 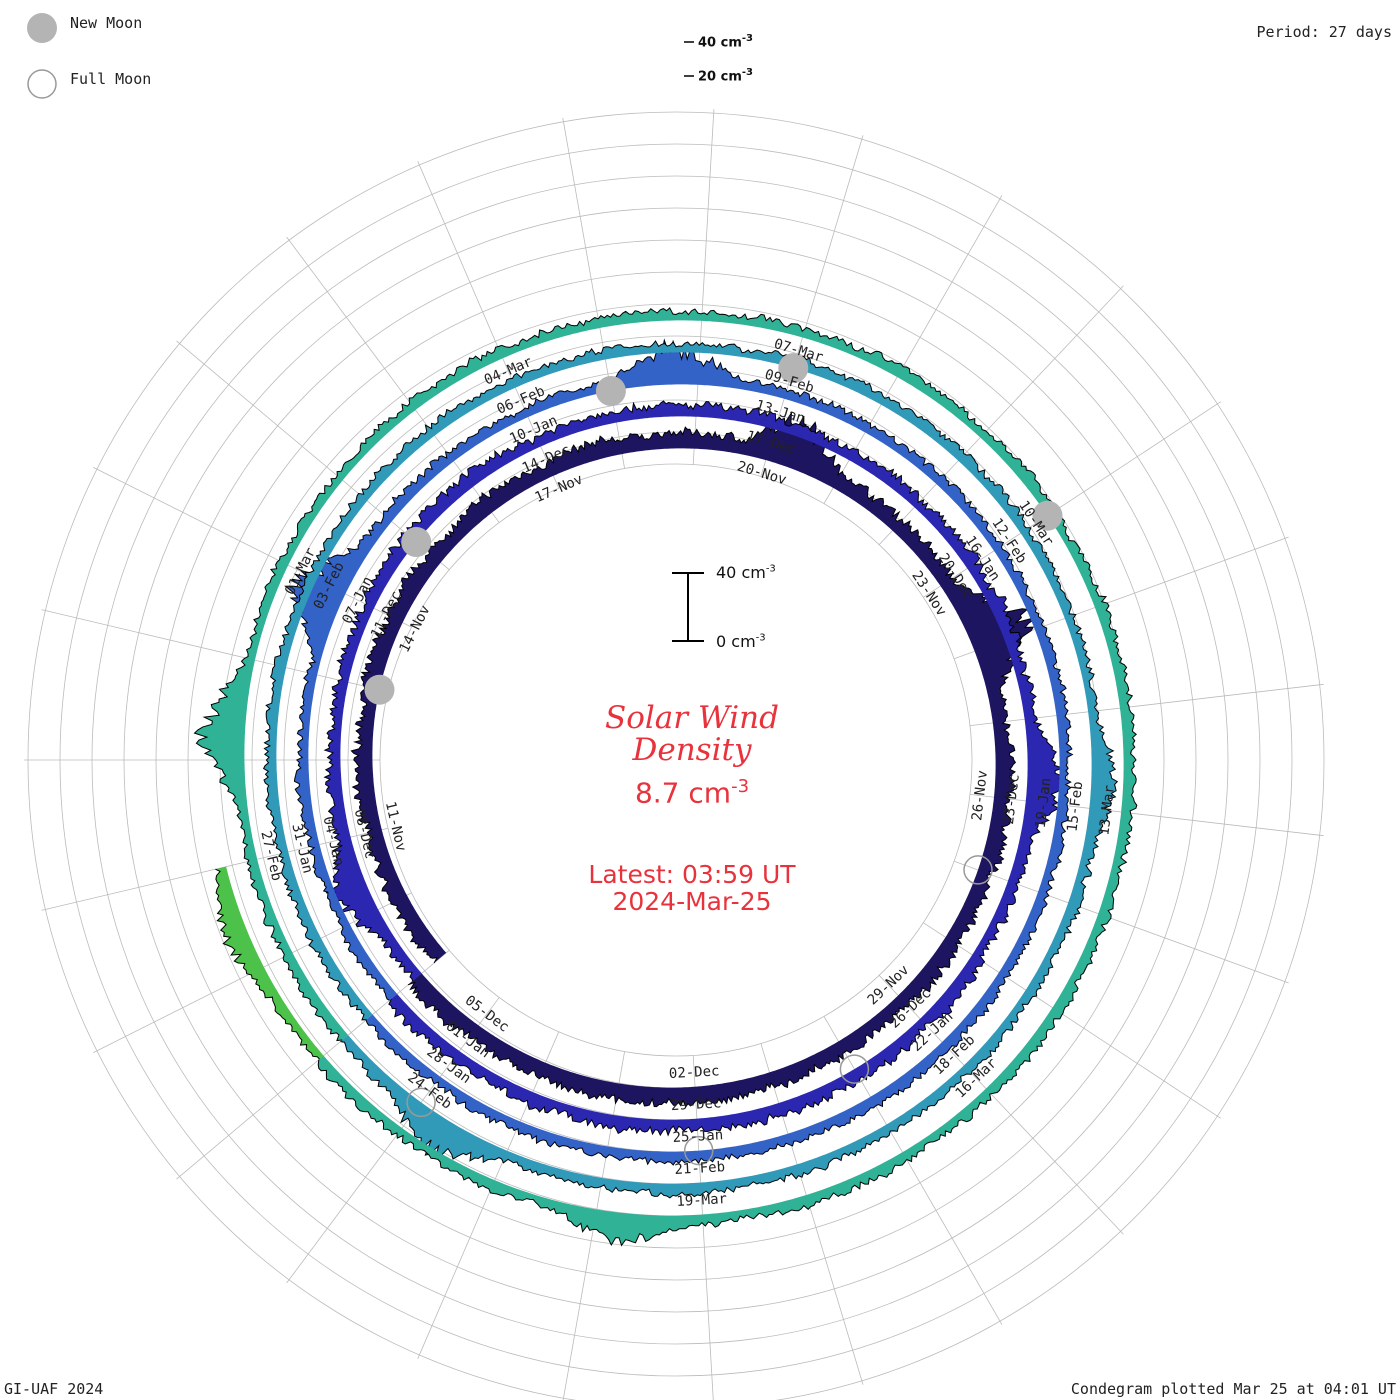 I want to click on peak-scale-bottom-exponent: -3, so click(x=747, y=72).